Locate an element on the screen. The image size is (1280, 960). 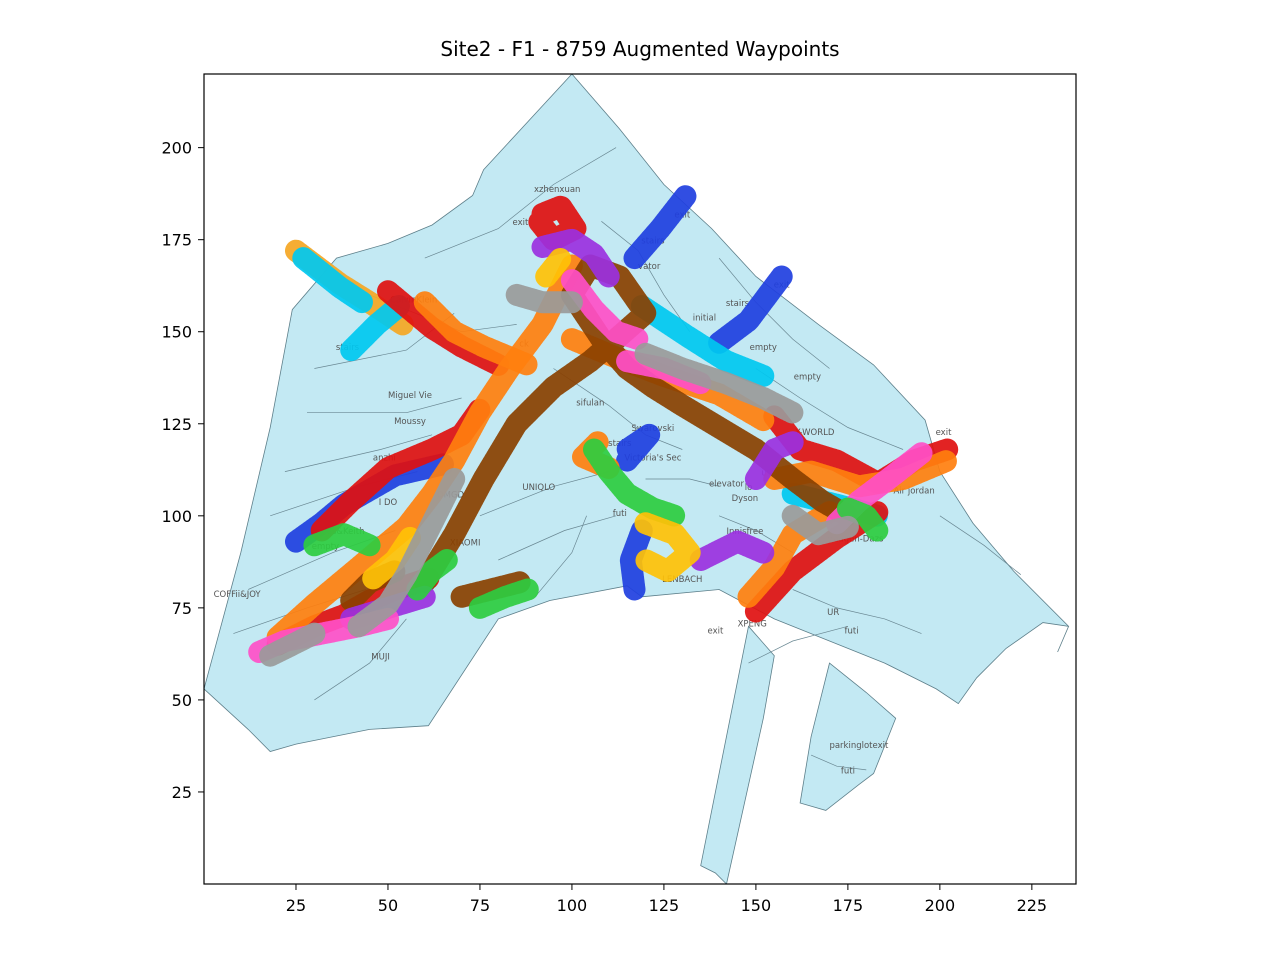
y-tick-label: 100 is located at coordinates (176, 516).